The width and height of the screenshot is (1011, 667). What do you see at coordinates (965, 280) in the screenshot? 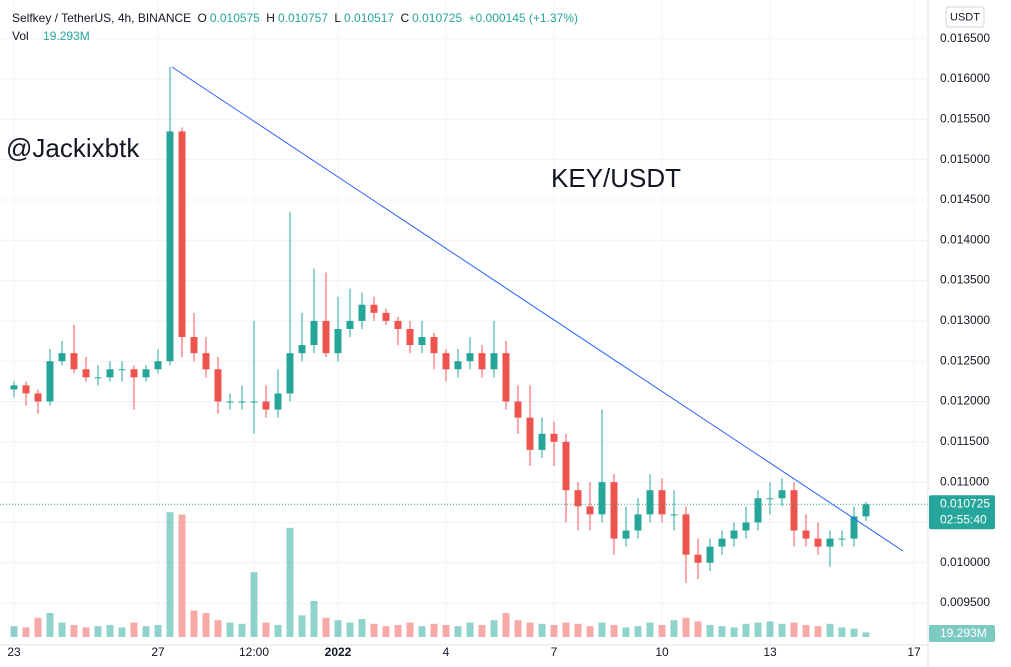
I see `y-tick-label: 0.013500` at bounding box center [965, 280].